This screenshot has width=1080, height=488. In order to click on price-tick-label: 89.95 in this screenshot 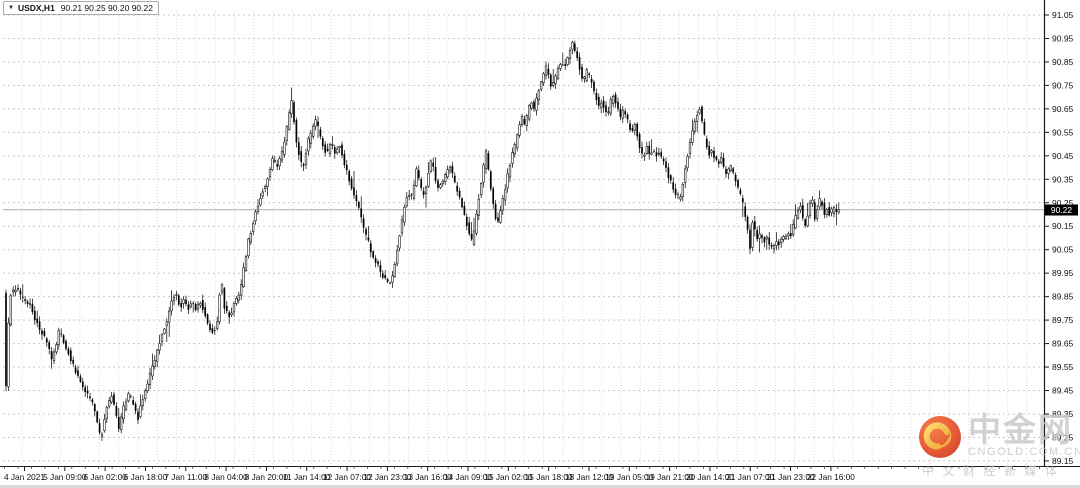, I will do `click(1063, 273)`.